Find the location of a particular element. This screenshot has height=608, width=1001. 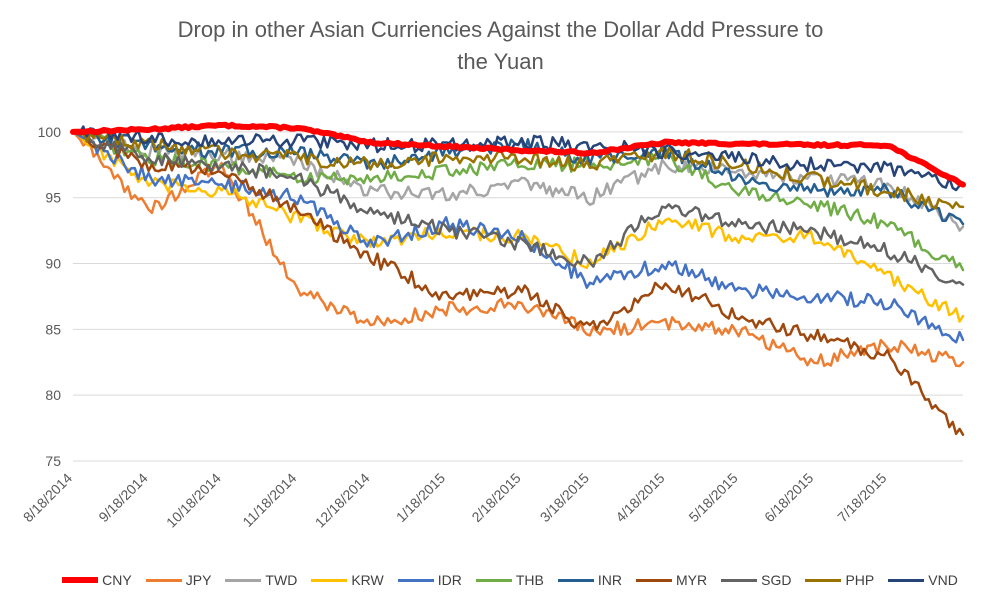

y-tick-label: 100 is located at coordinates (50, 132).